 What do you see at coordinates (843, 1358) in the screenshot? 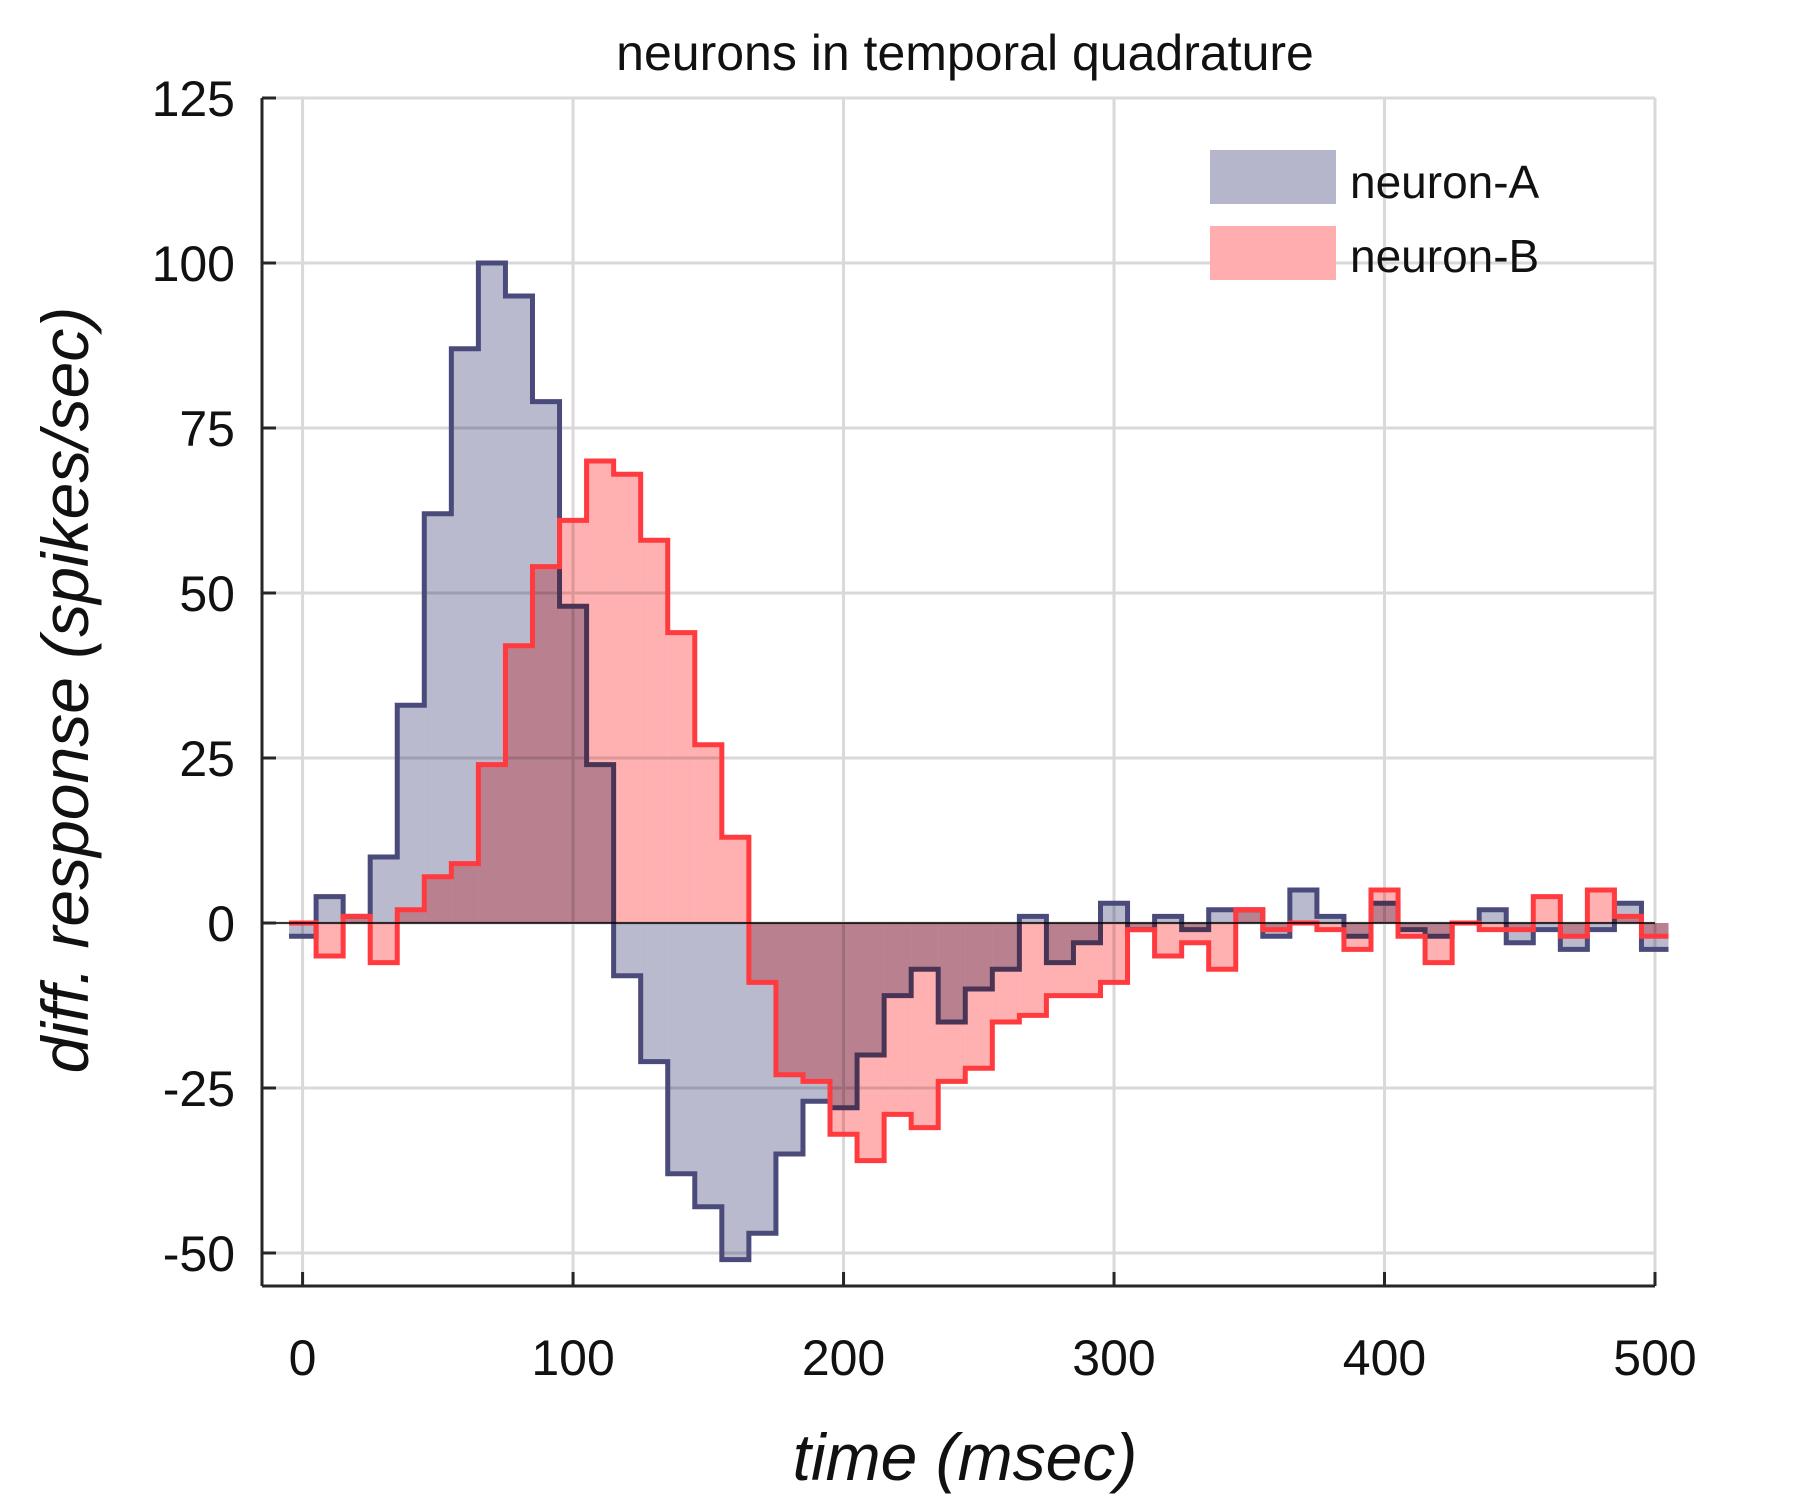
I see `x-tick-label: 200` at bounding box center [843, 1358].